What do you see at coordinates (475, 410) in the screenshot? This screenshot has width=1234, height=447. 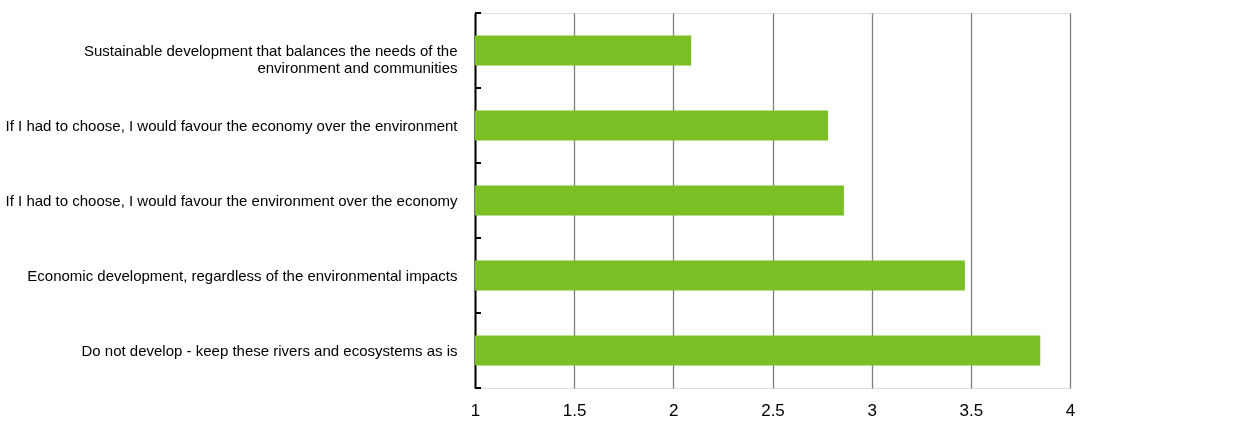 I see `x-tick-label: 1` at bounding box center [475, 410].